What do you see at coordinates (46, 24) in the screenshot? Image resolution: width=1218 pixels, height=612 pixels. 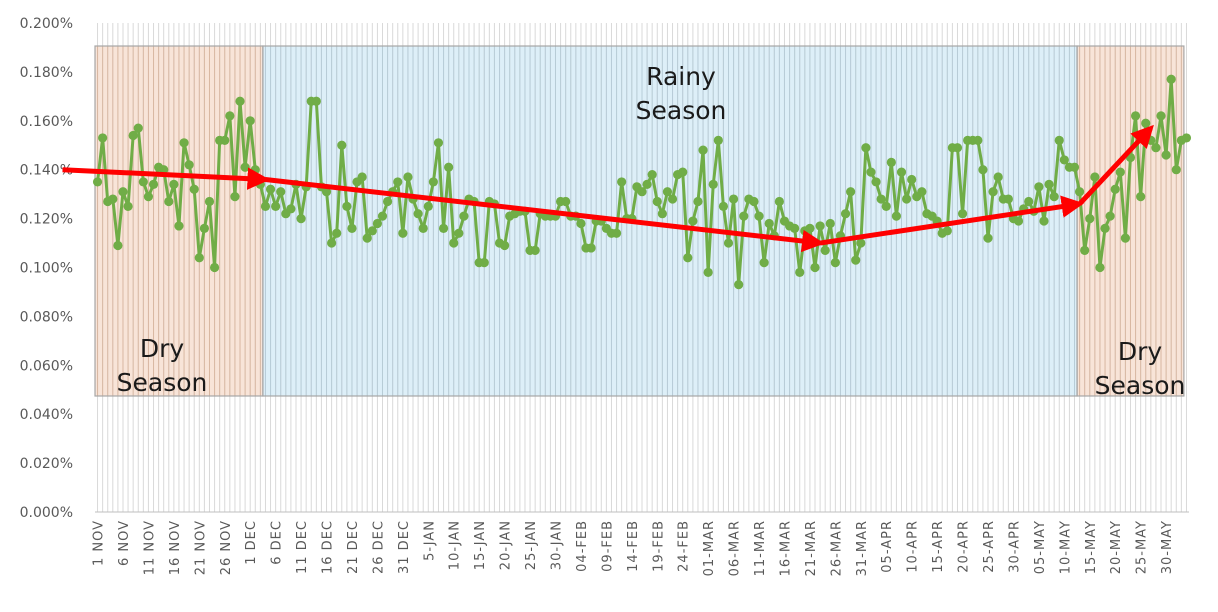 I see `y-tick-label: 0.200%` at bounding box center [46, 24].